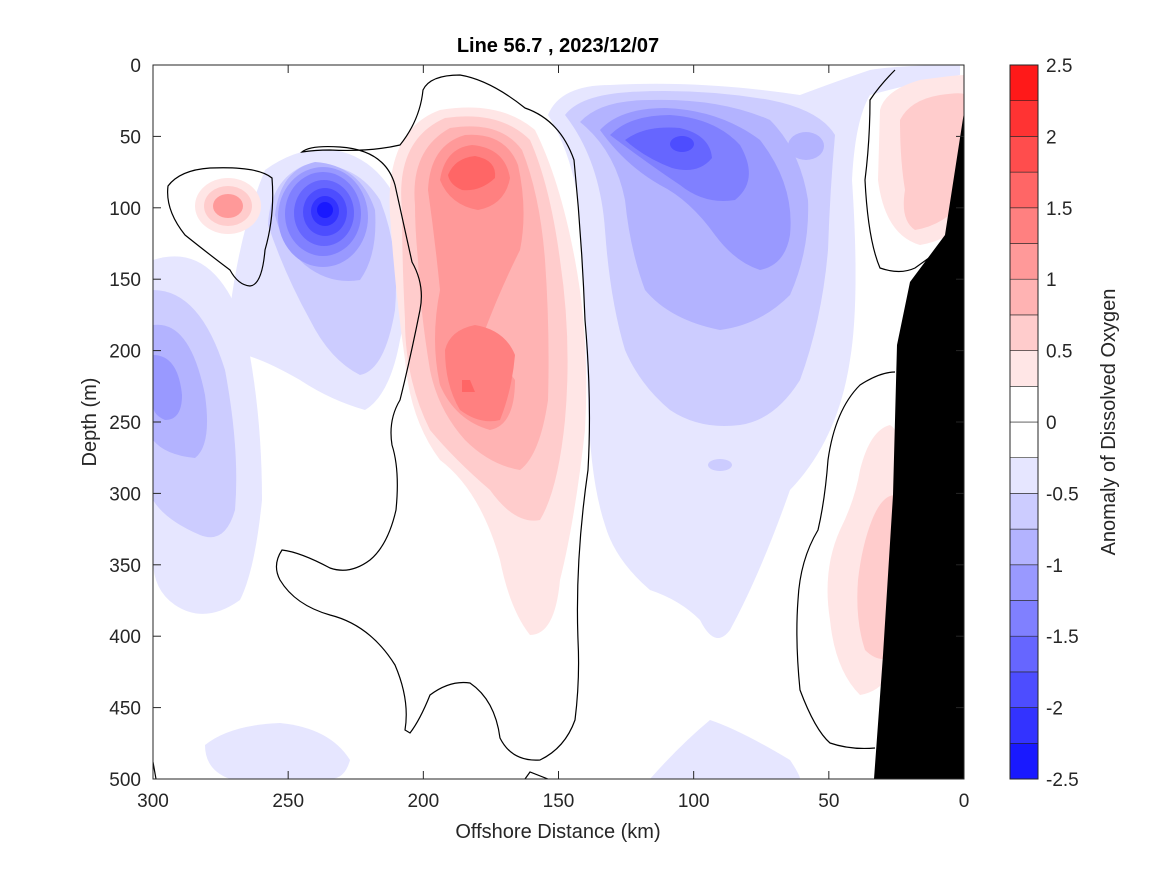  Describe the element at coordinates (828, 801) in the screenshot. I see `x-tick-label: 50` at that location.